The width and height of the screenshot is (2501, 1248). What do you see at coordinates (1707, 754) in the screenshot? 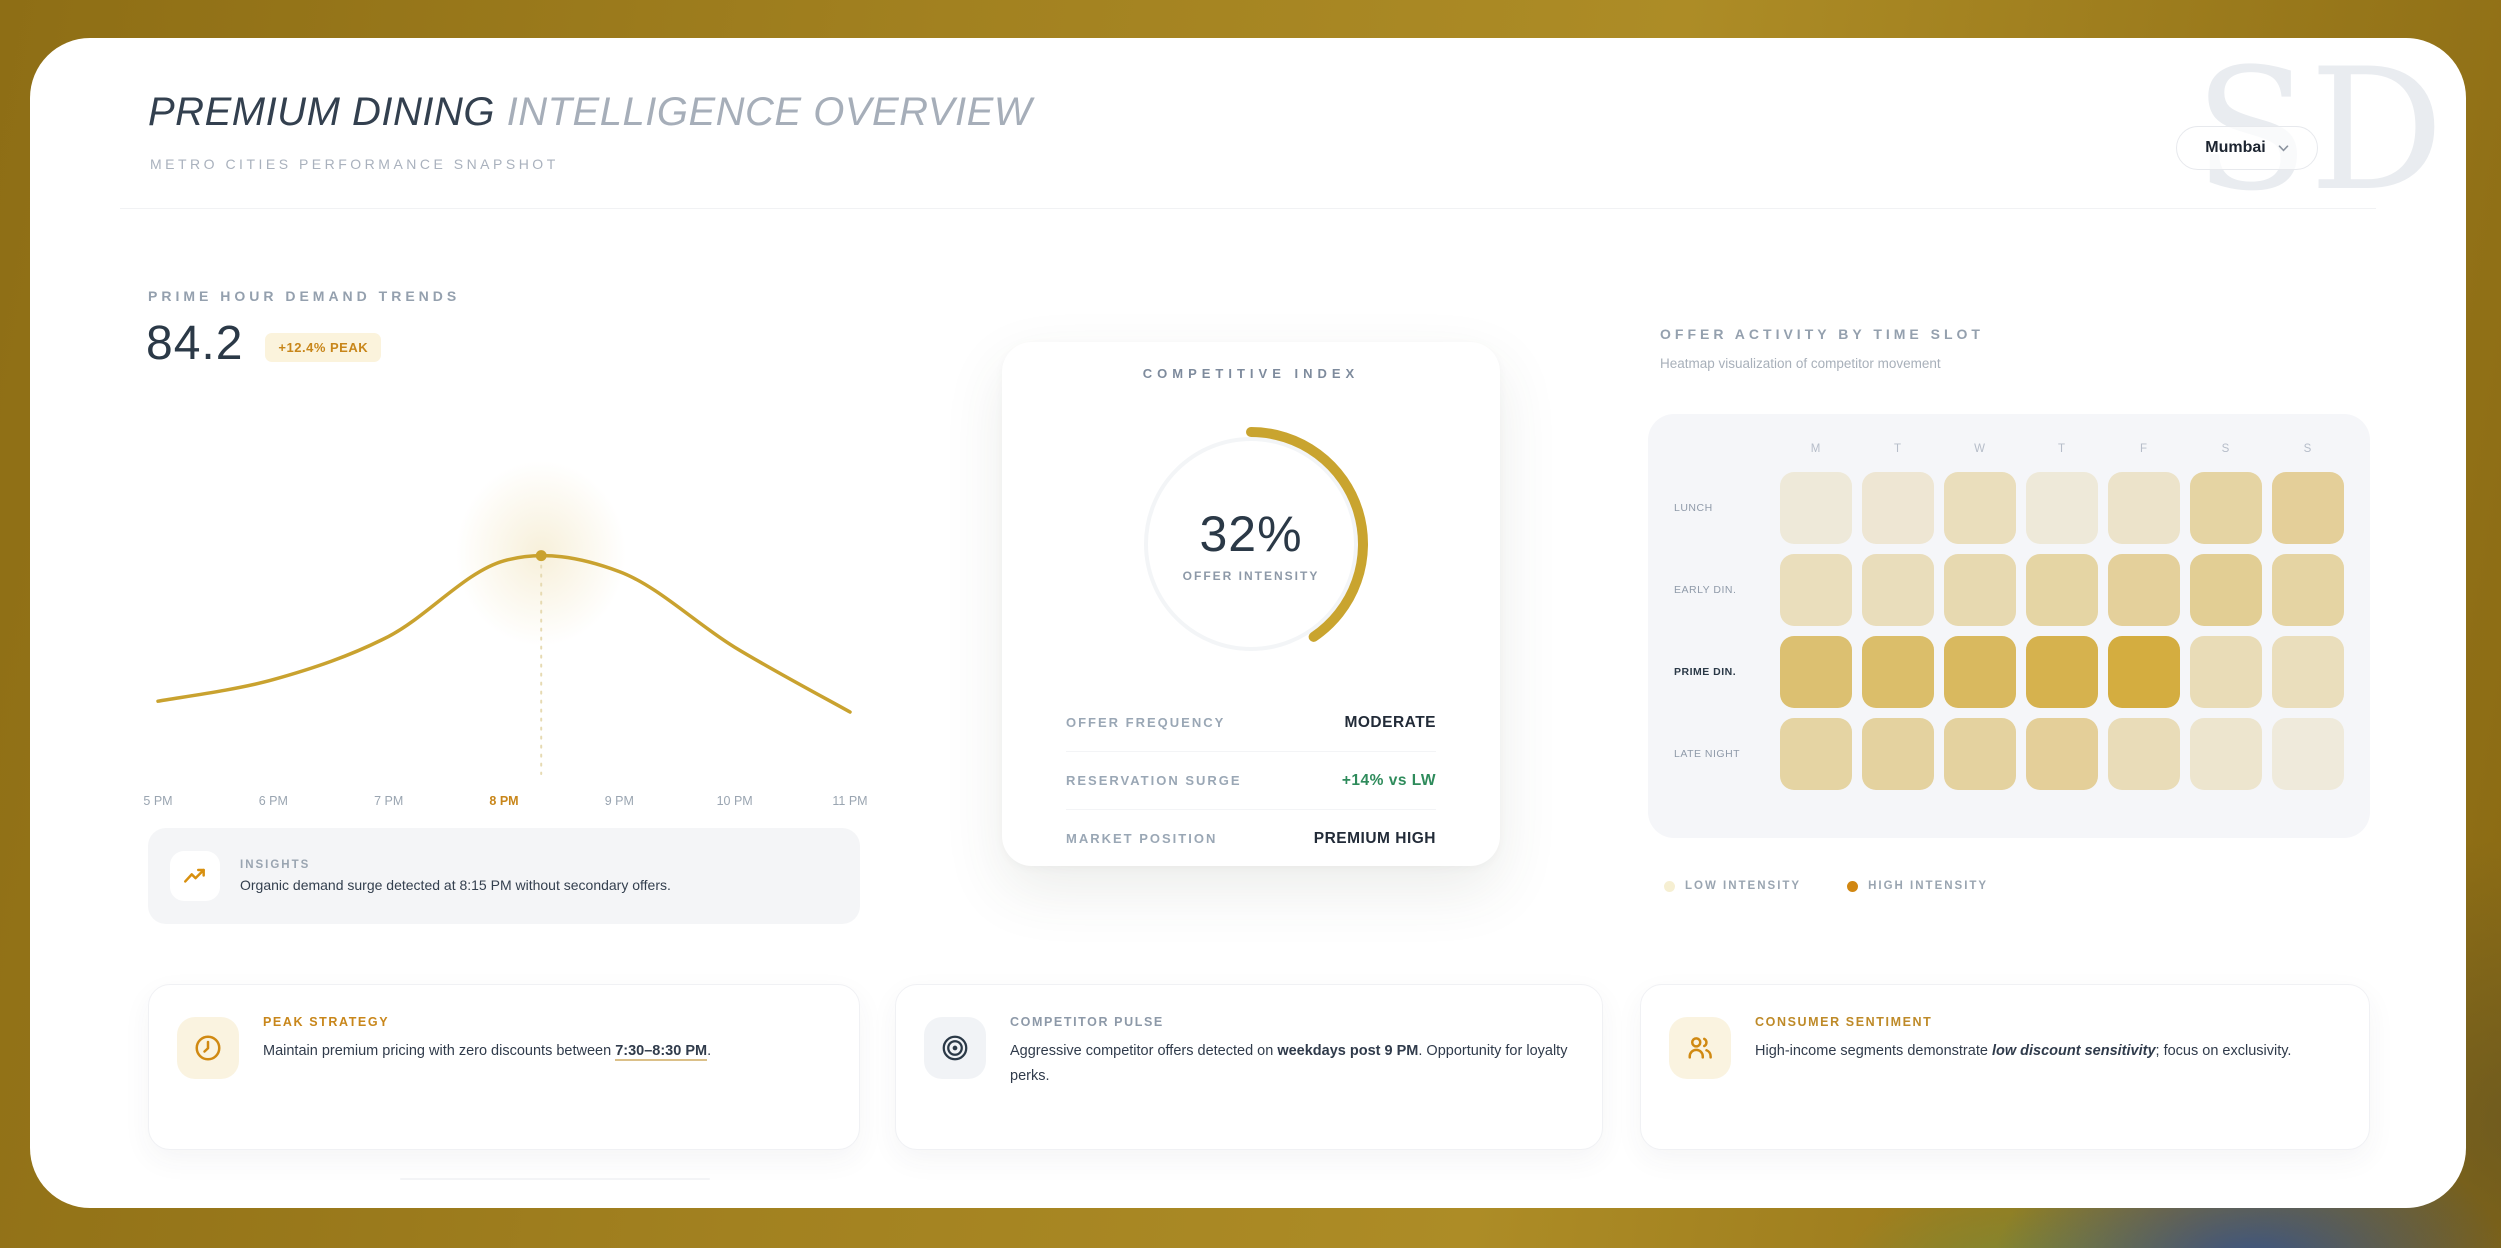
I see `heatmap-row-label: LATE NIGHT` at bounding box center [1707, 754].